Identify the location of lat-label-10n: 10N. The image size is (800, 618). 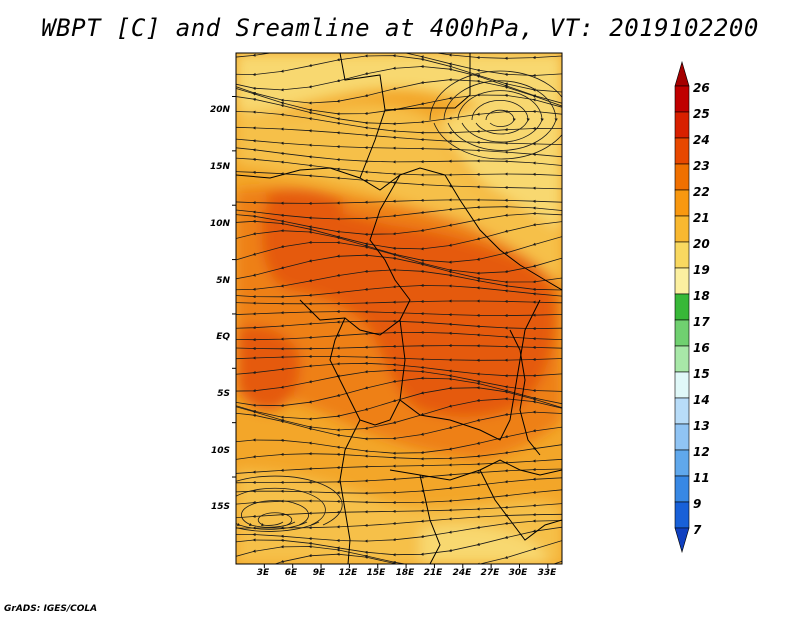
(219, 224).